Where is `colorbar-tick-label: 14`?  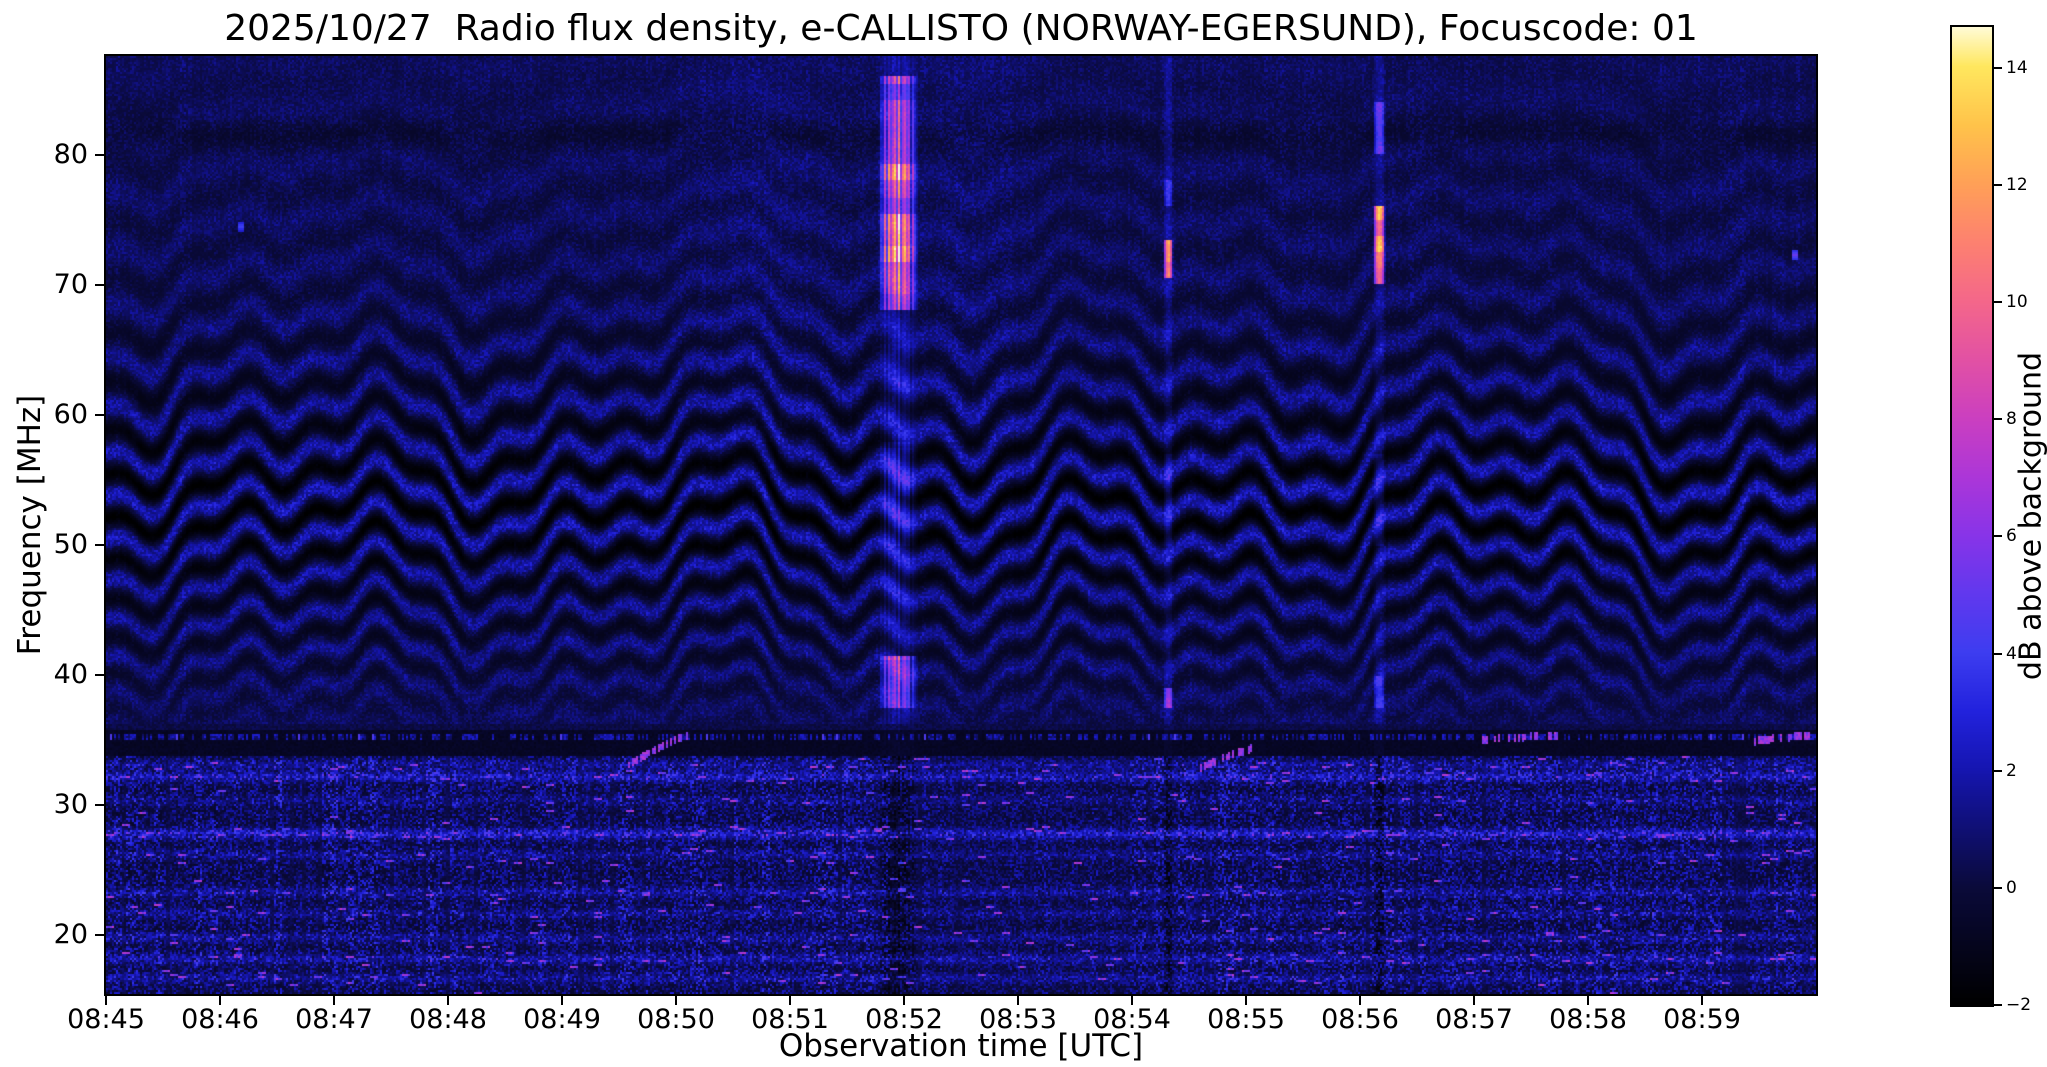
colorbar-tick-label: 14 is located at coordinates (2017, 67).